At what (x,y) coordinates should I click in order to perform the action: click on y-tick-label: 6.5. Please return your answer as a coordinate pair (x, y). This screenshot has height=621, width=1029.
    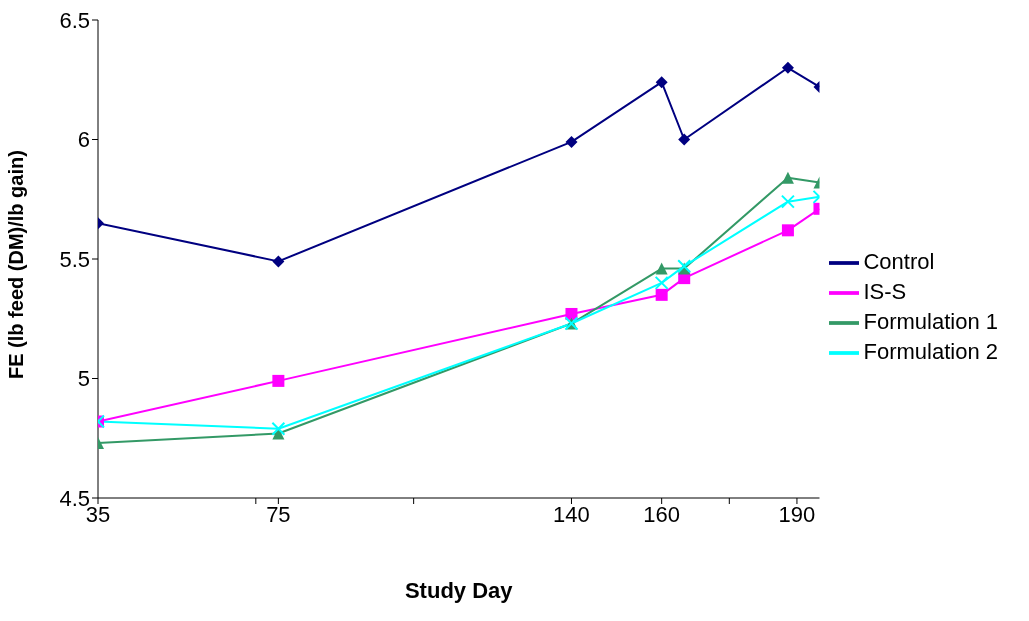
    Looking at the image, I should click on (74, 20).